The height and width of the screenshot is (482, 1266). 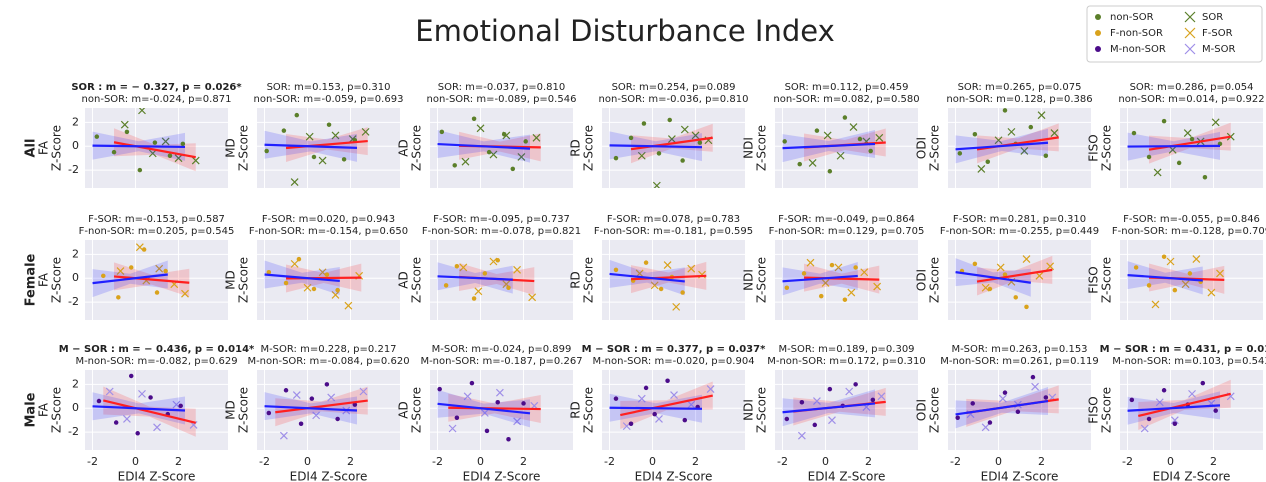 What do you see at coordinates (157, 99) in the screenshot?
I see `panel-title: non-SOR: m=-0.024, p=0.871` at bounding box center [157, 99].